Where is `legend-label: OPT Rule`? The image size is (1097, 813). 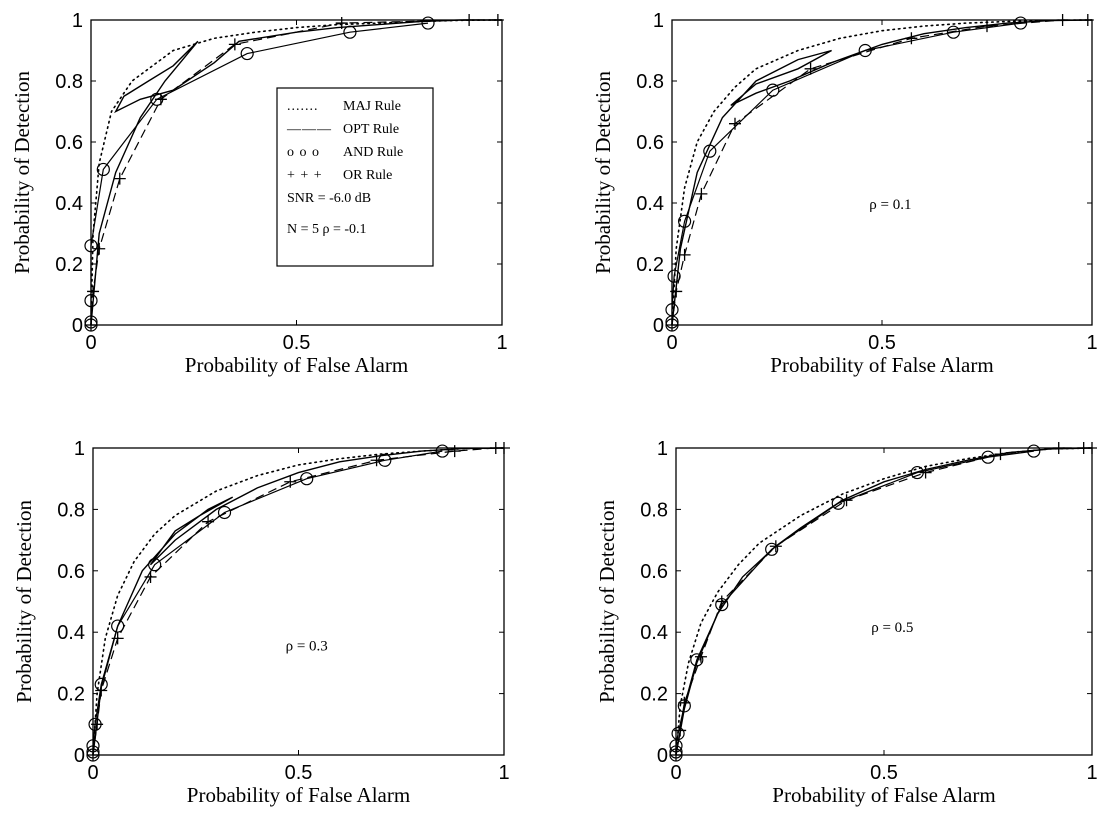
legend-label: OPT Rule is located at coordinates (371, 129).